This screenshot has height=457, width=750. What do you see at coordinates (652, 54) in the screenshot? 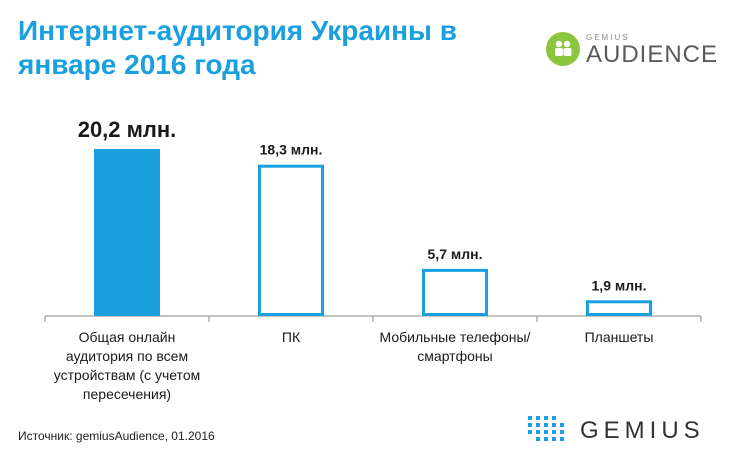
I see `audience-logo-big-text: AUDIENCE` at bounding box center [652, 54].